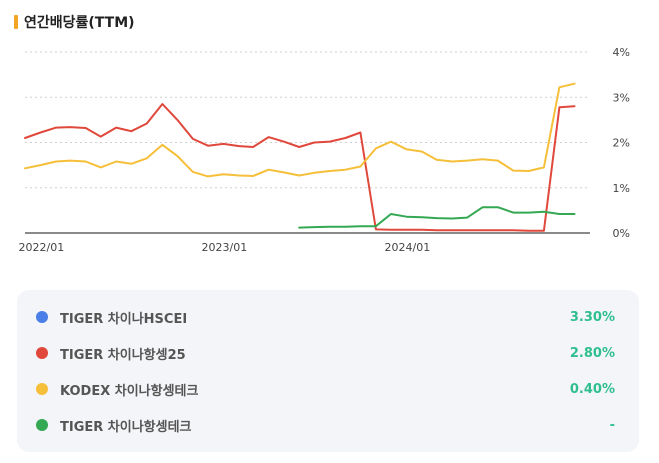  I want to click on legend-value: -, so click(612, 425).